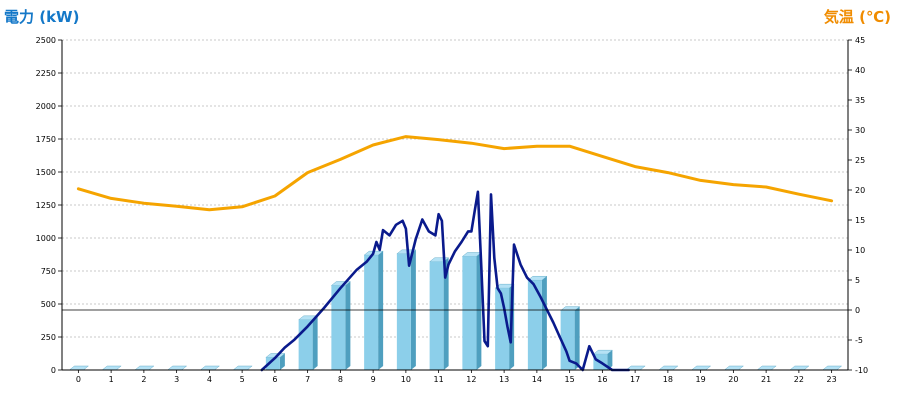 The image size is (900, 400). I want to click on left-tick-label: 2250, so click(46, 73).